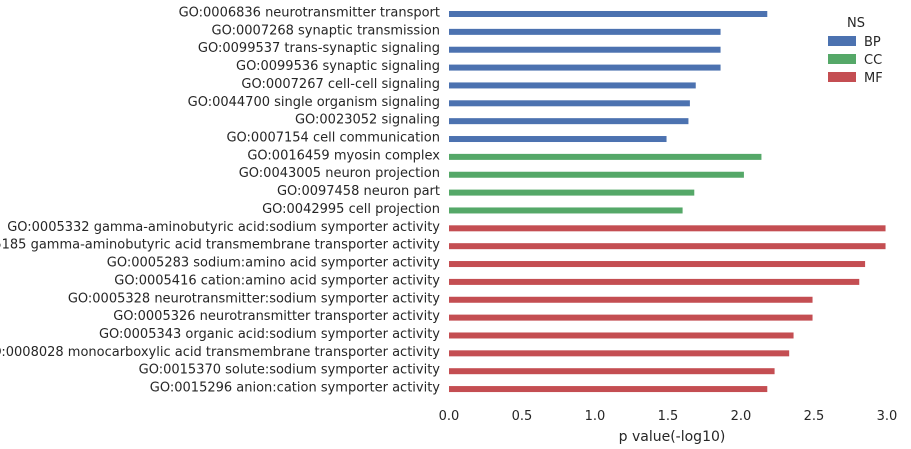 The width and height of the screenshot is (911, 449). I want to click on x-tick-label: 3.0, so click(887, 416).